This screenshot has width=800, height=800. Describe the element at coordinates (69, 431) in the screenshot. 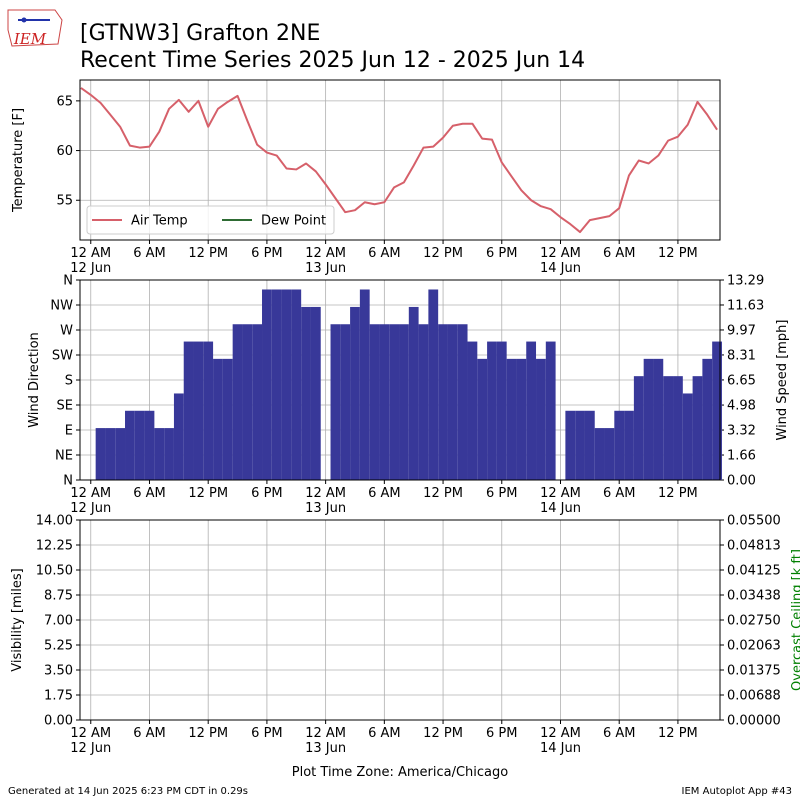

I see `y-tick-label: E` at that location.